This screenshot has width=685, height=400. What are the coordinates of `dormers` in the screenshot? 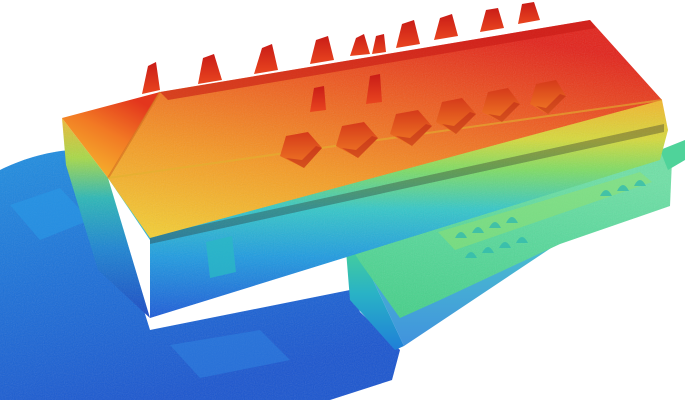 It's located at (423, 124).